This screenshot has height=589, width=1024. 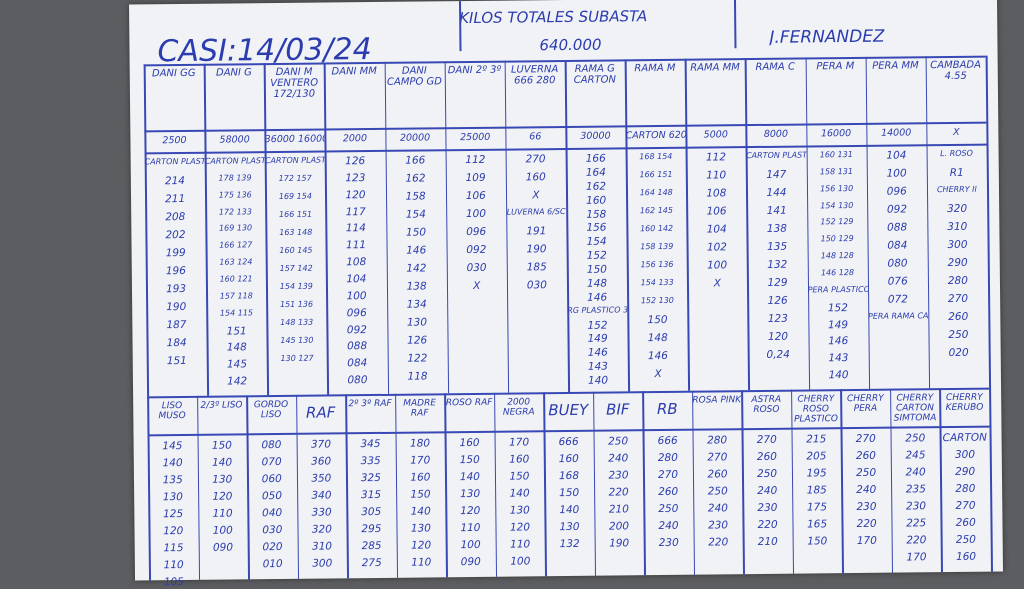 What do you see at coordinates (173, 548) in the screenshot?
I see `value: 115` at bounding box center [173, 548].